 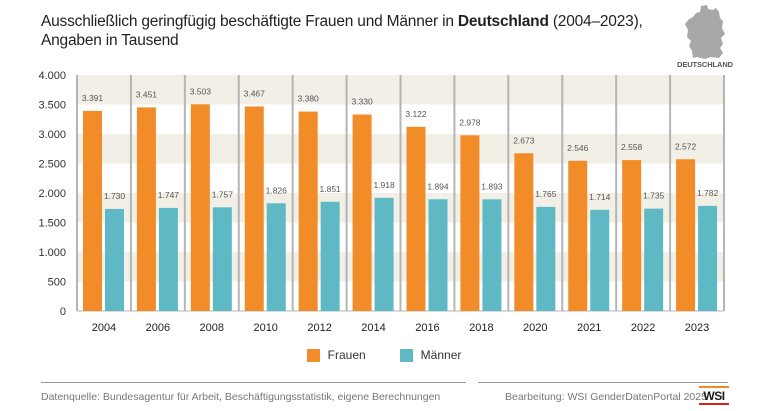 I want to click on y-tick-label: 4.000, so click(x=52, y=76).